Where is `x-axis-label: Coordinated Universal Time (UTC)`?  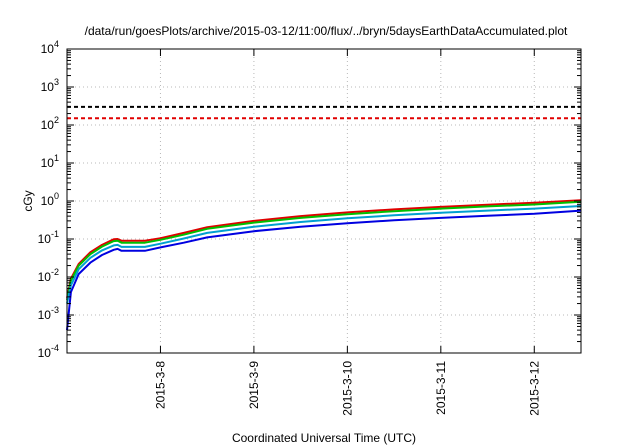 x-axis-label: Coordinated Universal Time (UTC) is located at coordinates (324, 438).